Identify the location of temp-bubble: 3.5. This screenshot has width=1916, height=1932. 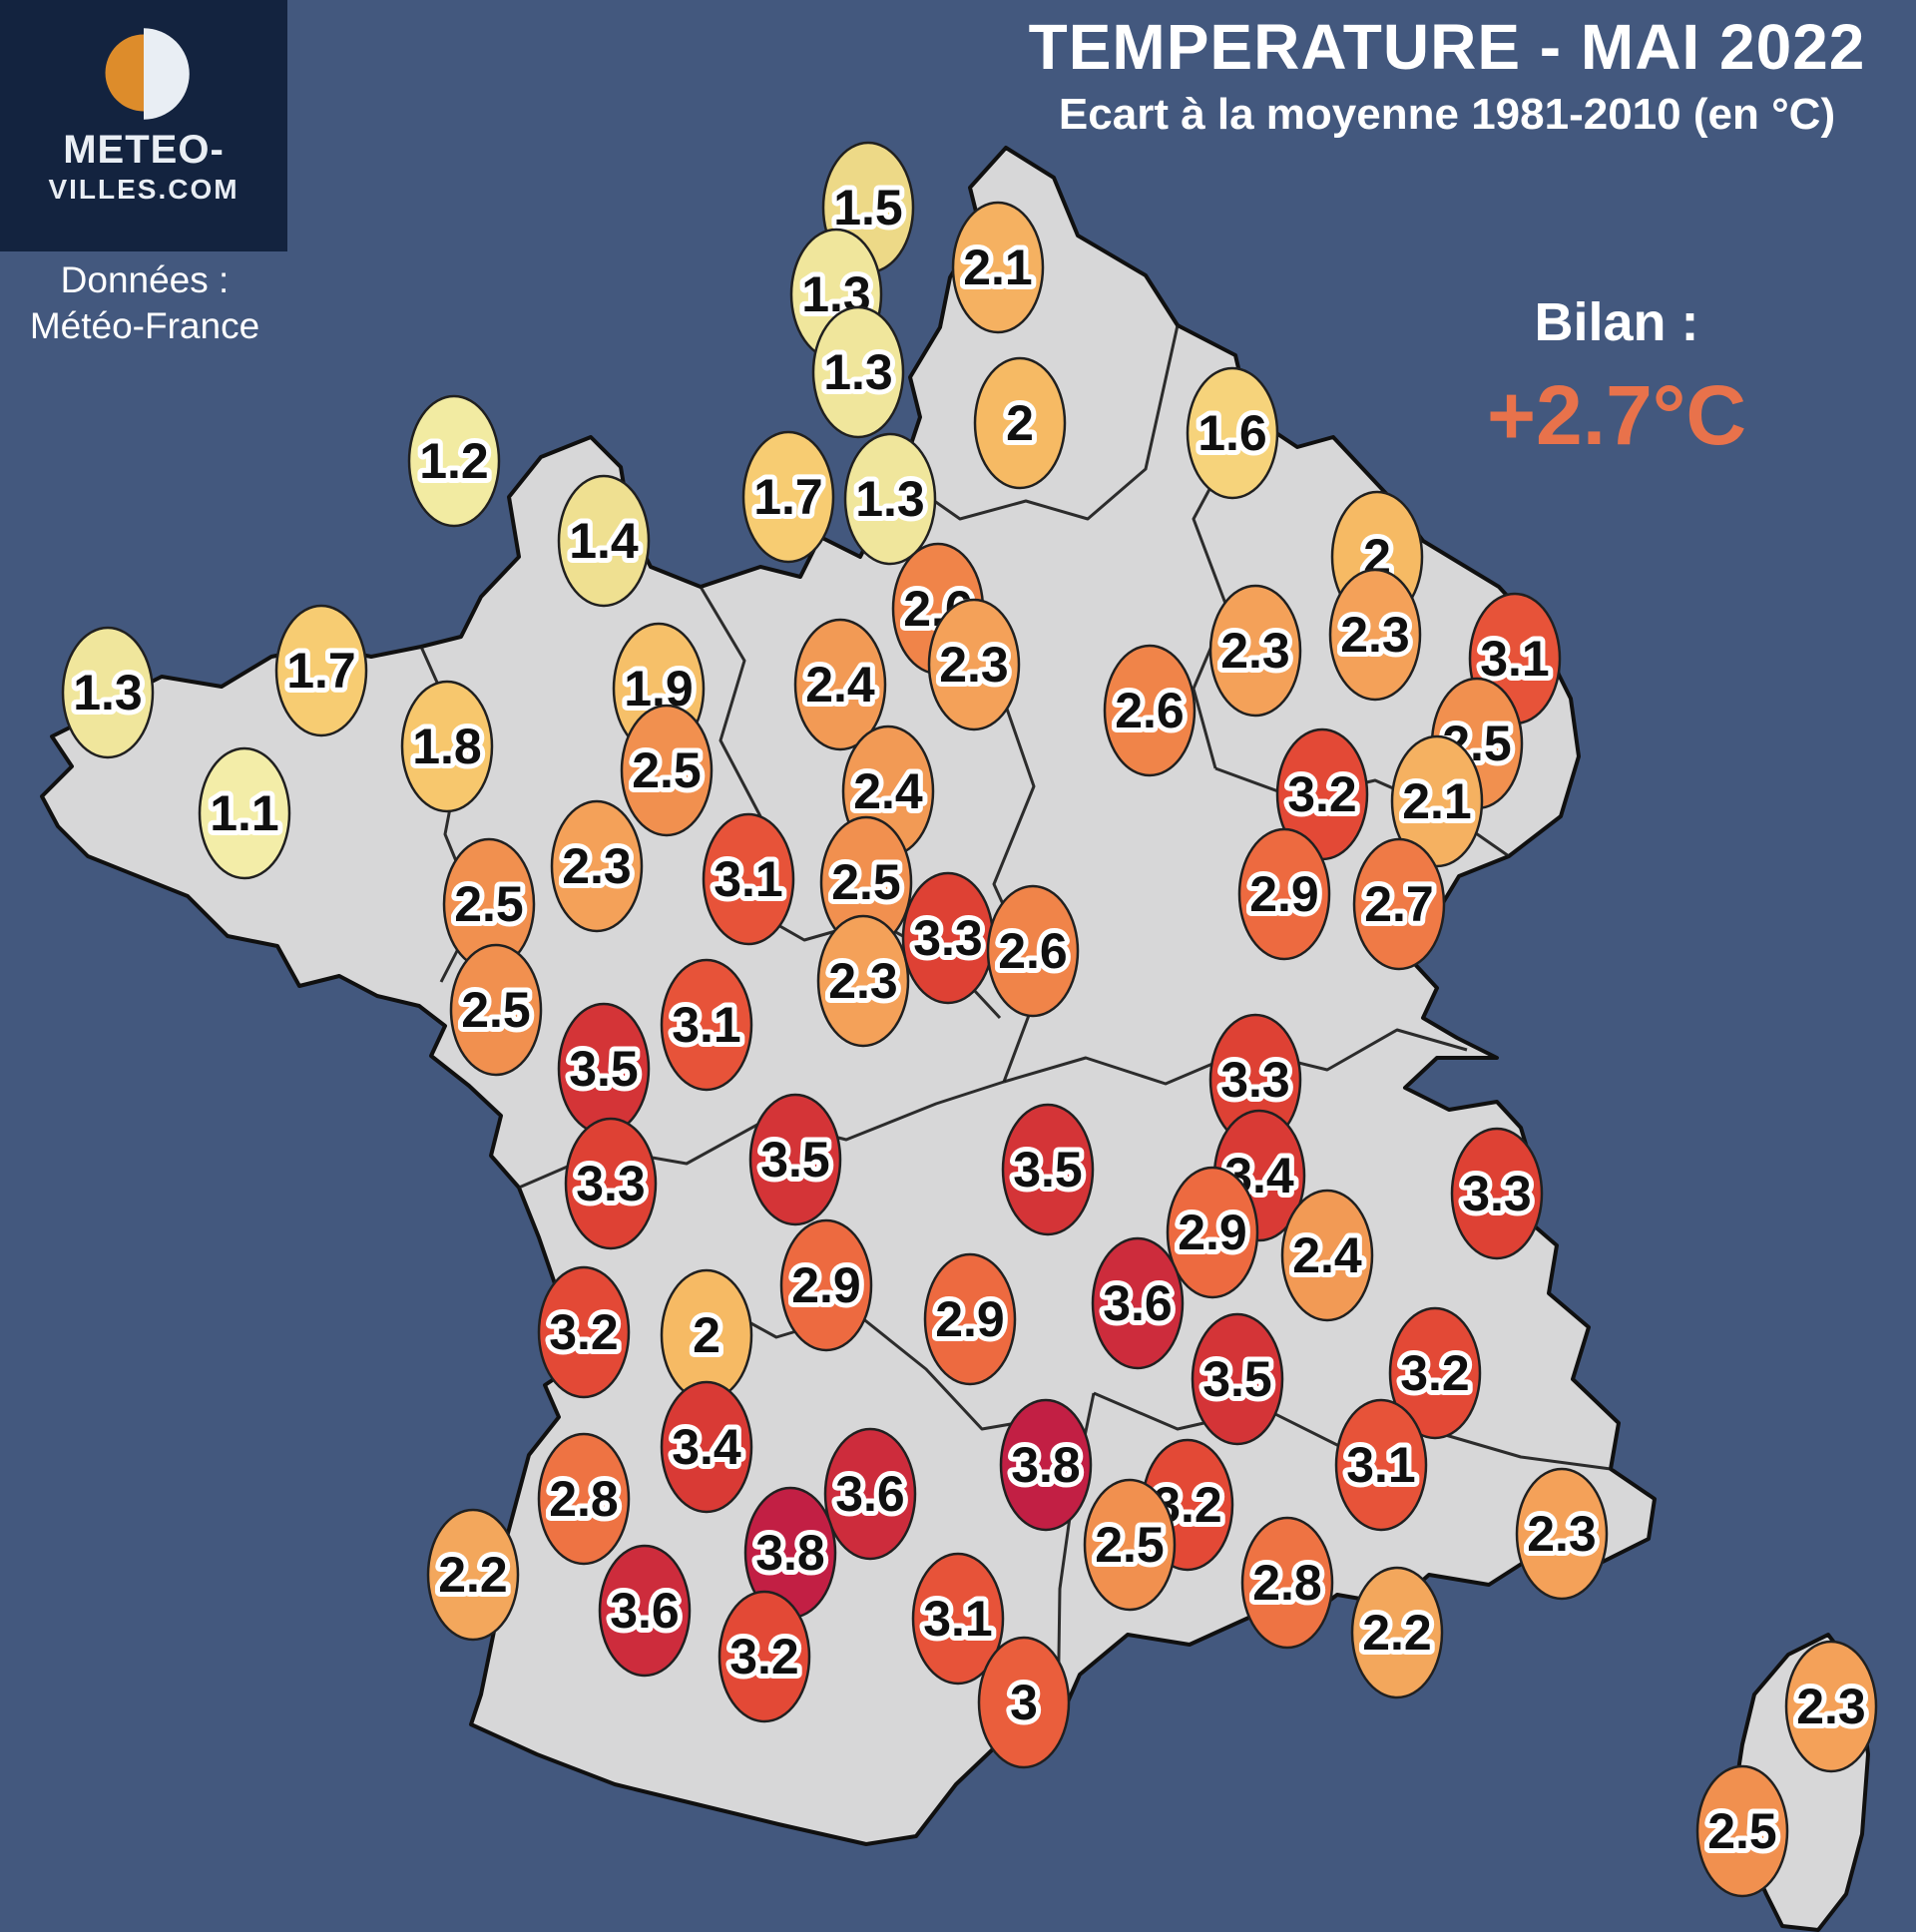
(795, 1159).